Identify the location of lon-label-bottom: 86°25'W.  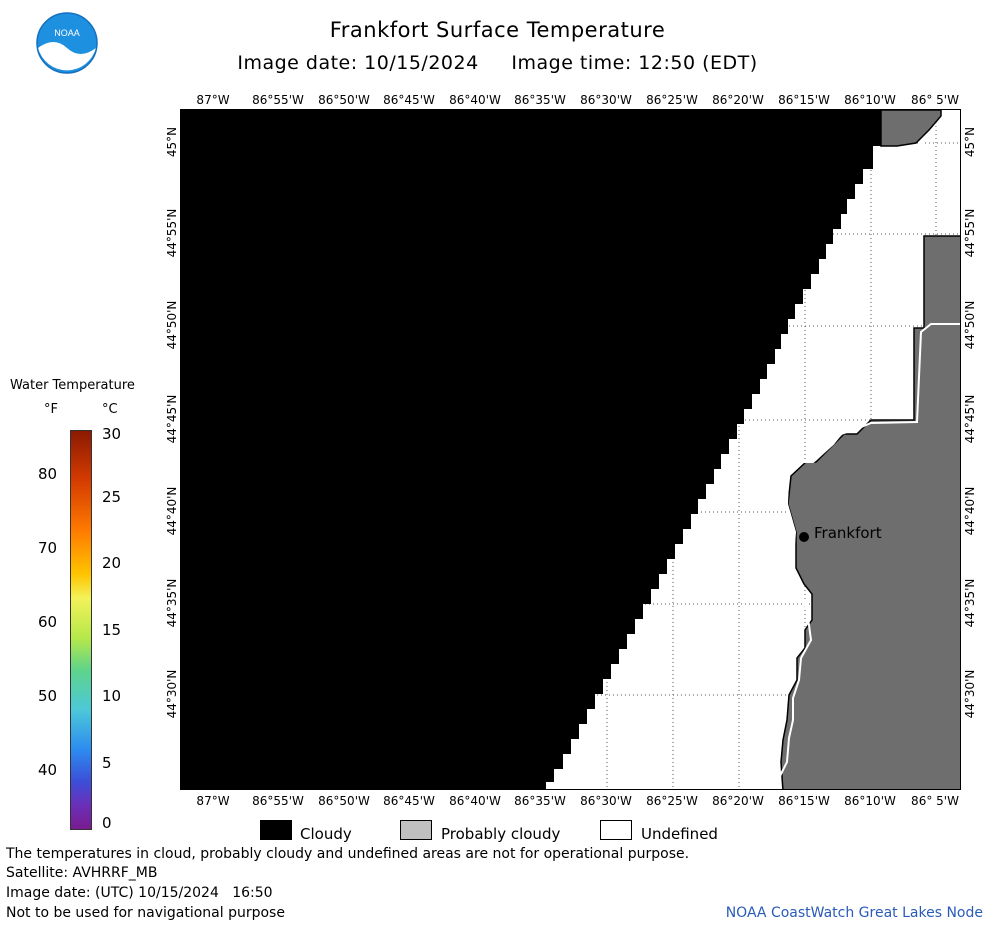
(672, 801).